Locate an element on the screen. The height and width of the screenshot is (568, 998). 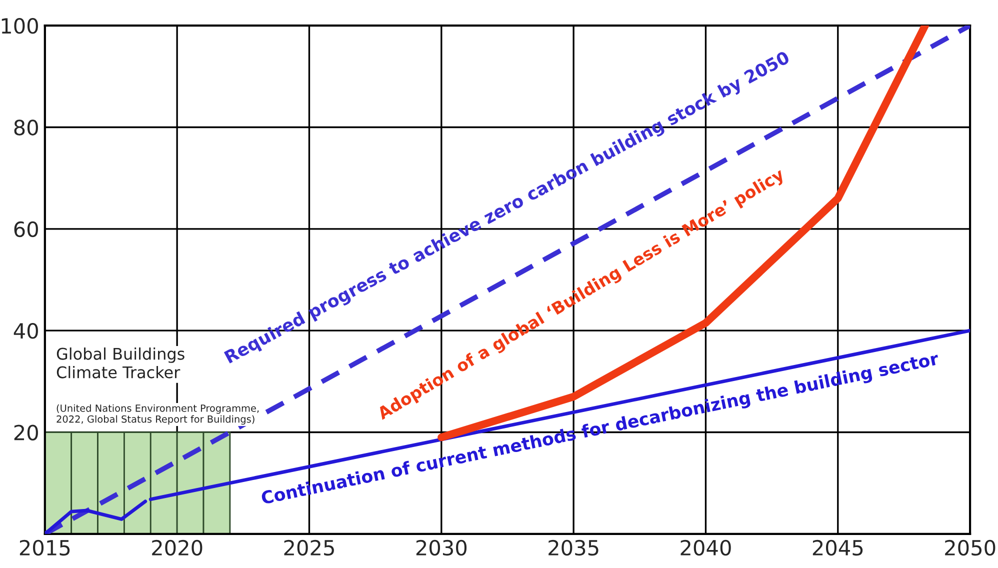
x-tick-label: 2015 is located at coordinates (45, 548).